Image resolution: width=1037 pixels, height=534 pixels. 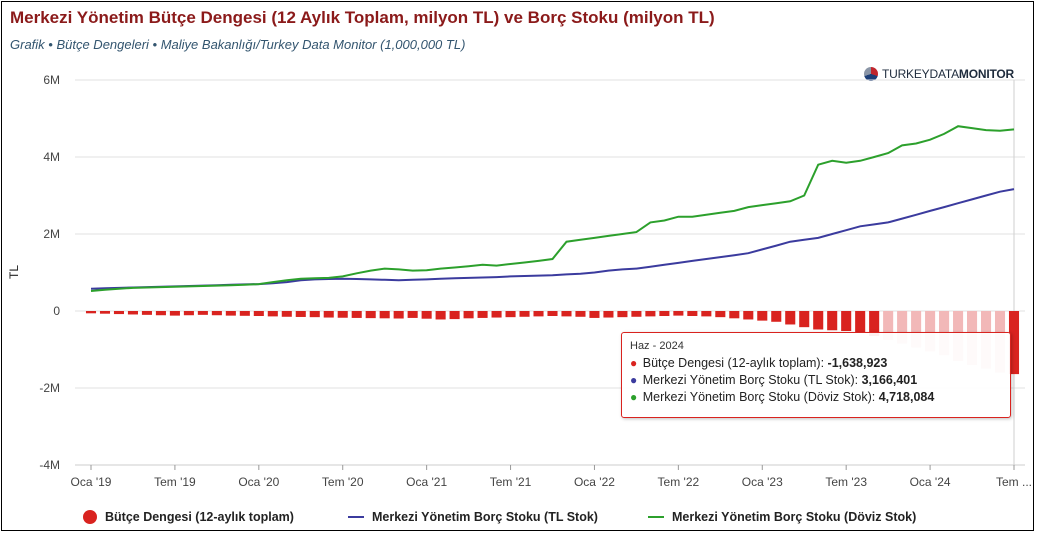 What do you see at coordinates (679, 482) in the screenshot?
I see `x-tick-label: Tem '22` at bounding box center [679, 482].